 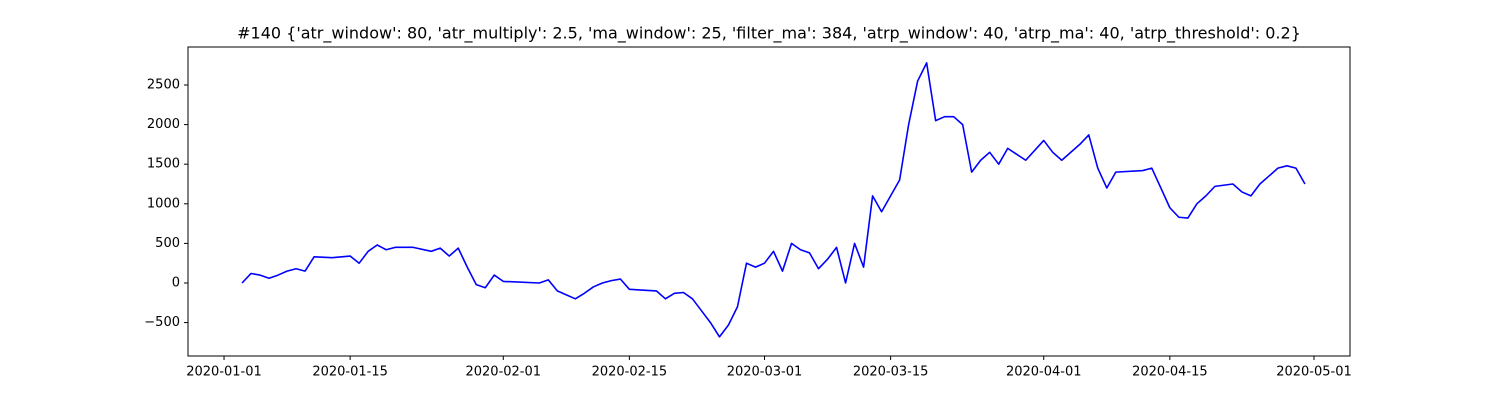 What do you see at coordinates (176, 282) in the screenshot?
I see `y-tick-label: 0` at bounding box center [176, 282].